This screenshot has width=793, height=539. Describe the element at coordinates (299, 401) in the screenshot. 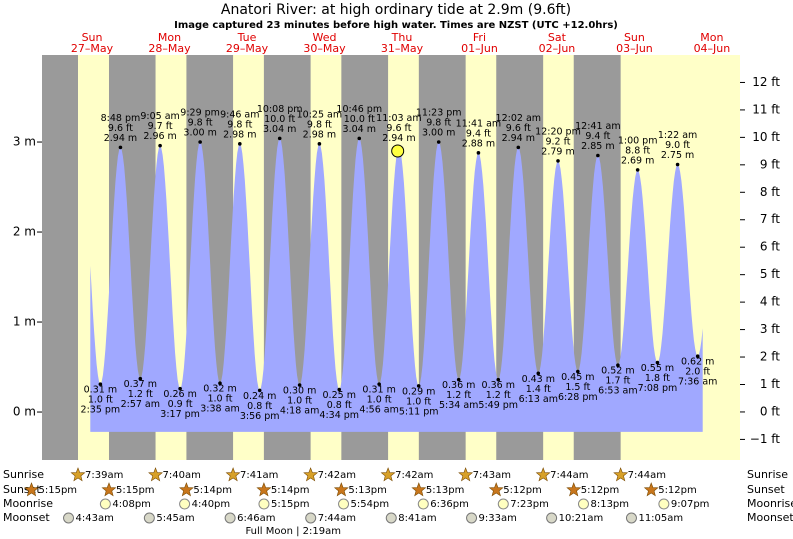

I see `tide-feet: 1.0 ft` at that location.